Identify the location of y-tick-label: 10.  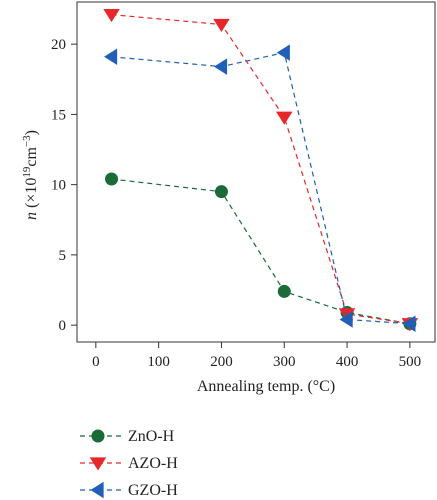
(58, 186).